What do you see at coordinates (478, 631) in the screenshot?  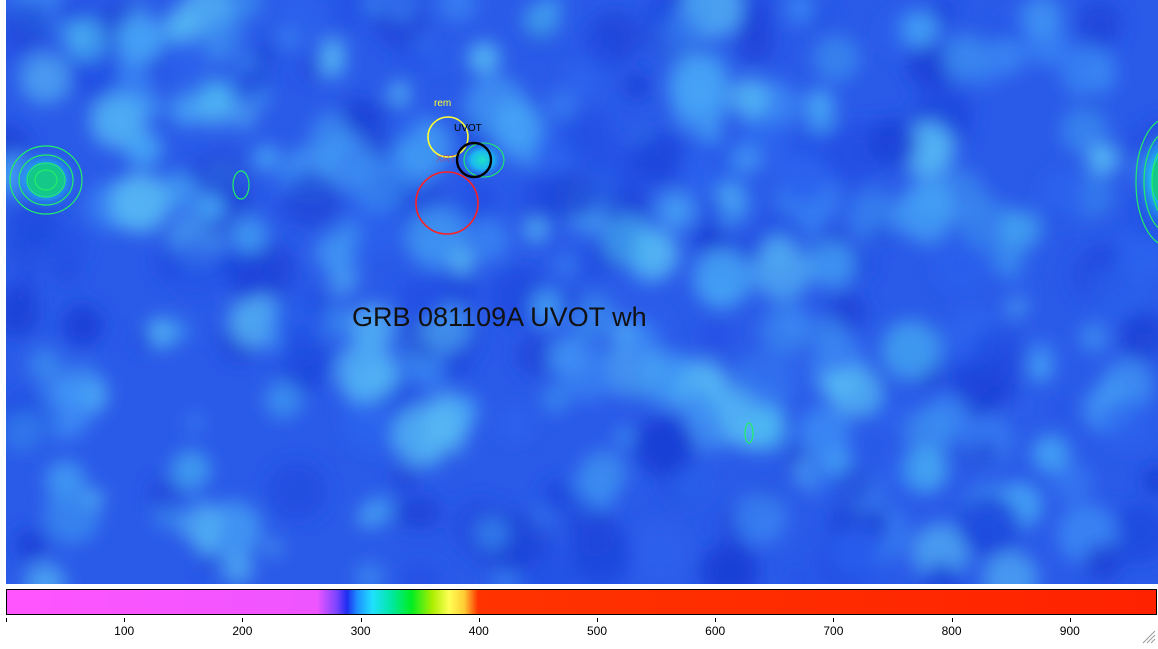 I see `colorbar-tick-label: 400` at bounding box center [478, 631].